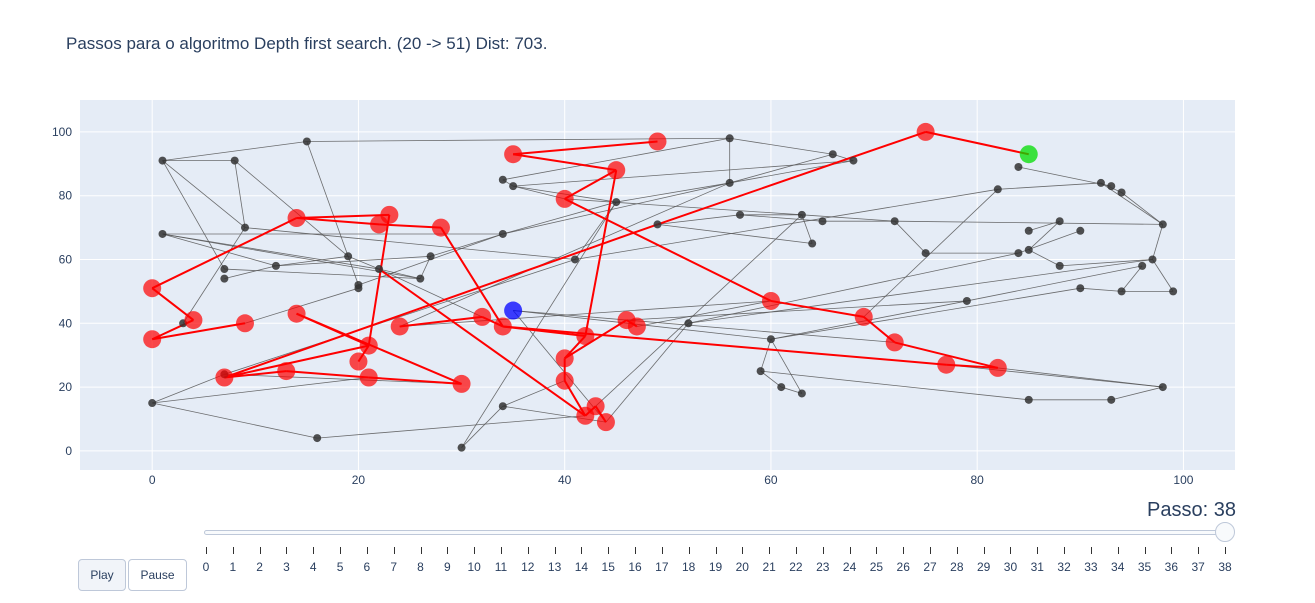 The width and height of the screenshot is (1315, 603). Describe the element at coordinates (206, 567) in the screenshot. I see `slider-tick-label: 0` at that location.